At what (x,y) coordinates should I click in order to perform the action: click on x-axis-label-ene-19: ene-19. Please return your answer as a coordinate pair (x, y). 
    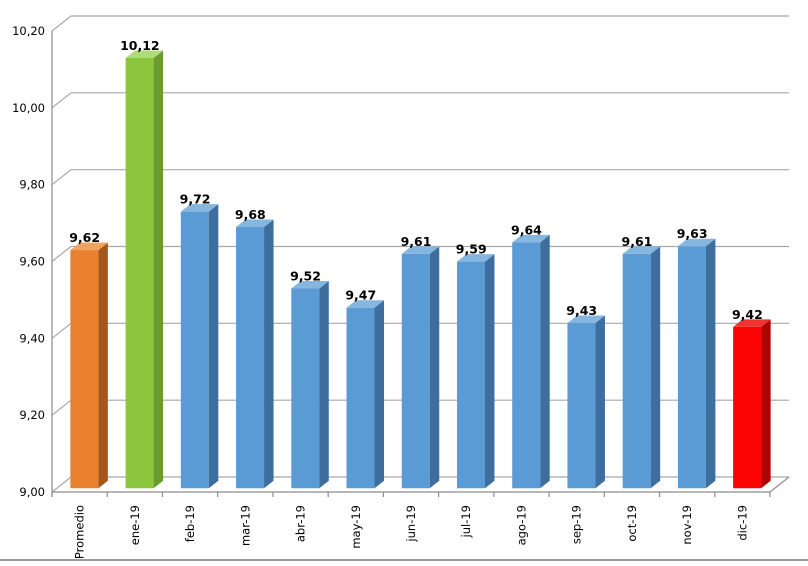
    Looking at the image, I should click on (135, 525).